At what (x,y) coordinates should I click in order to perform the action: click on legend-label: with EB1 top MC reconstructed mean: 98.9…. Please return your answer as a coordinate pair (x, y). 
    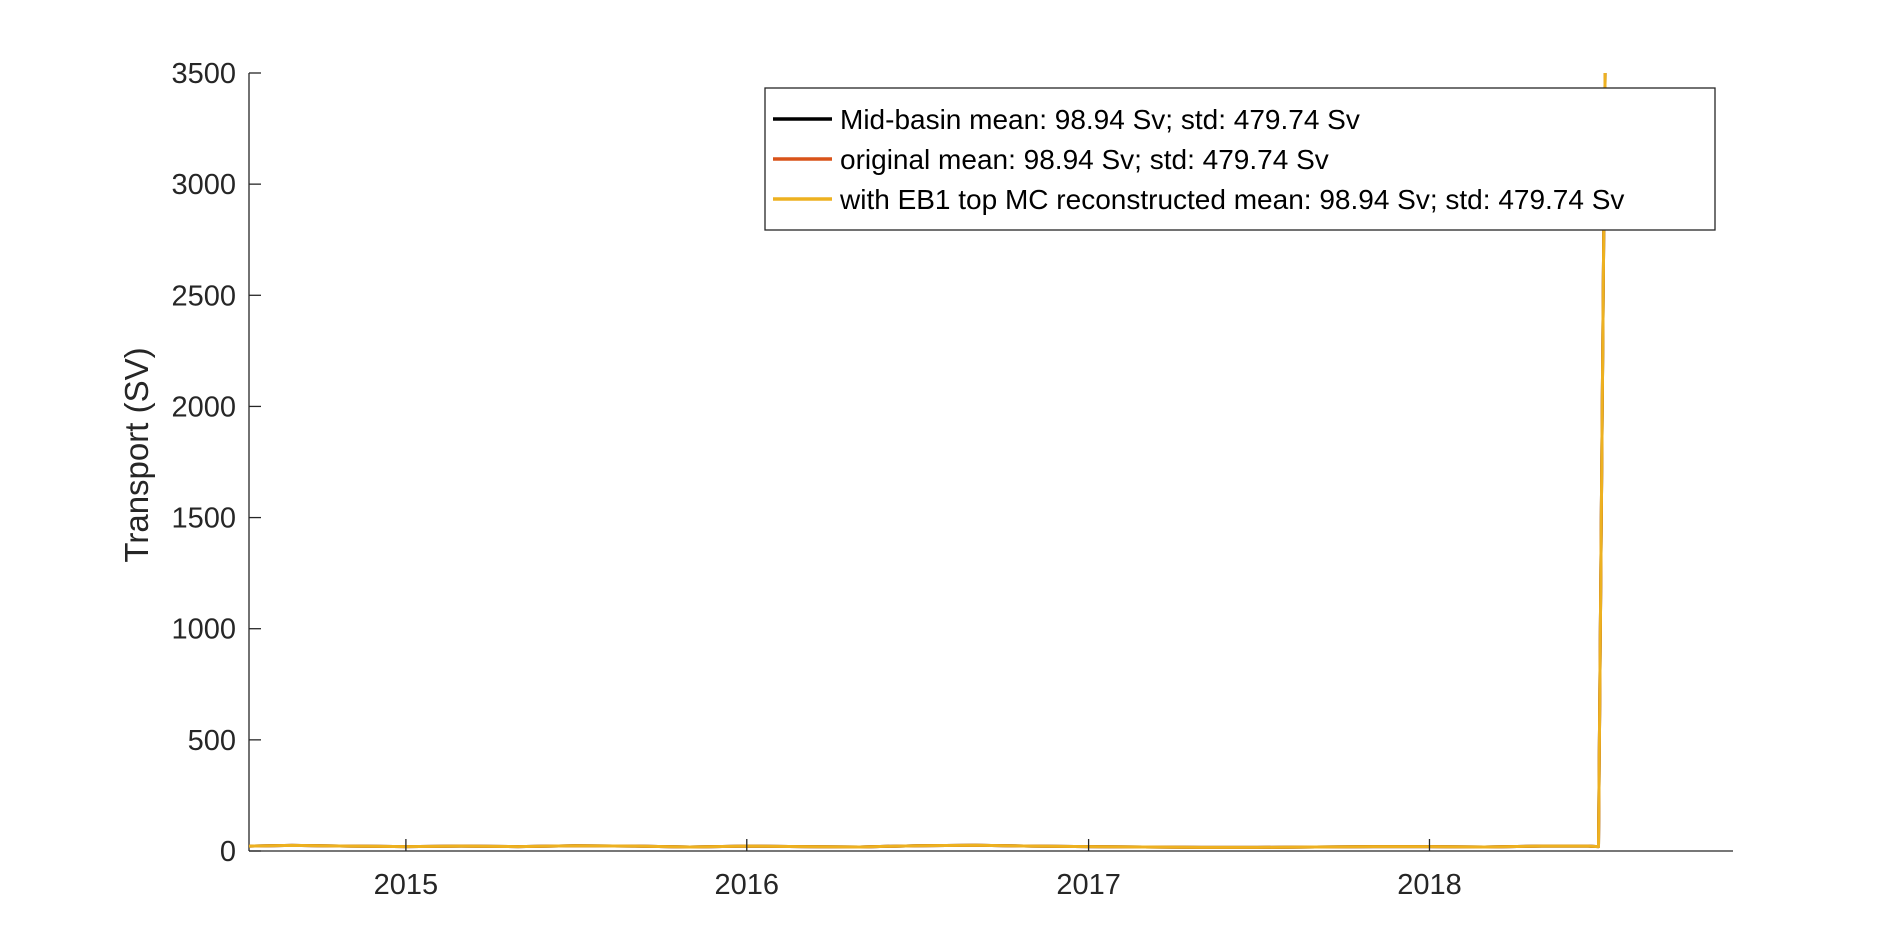
    Looking at the image, I should click on (1231, 199).